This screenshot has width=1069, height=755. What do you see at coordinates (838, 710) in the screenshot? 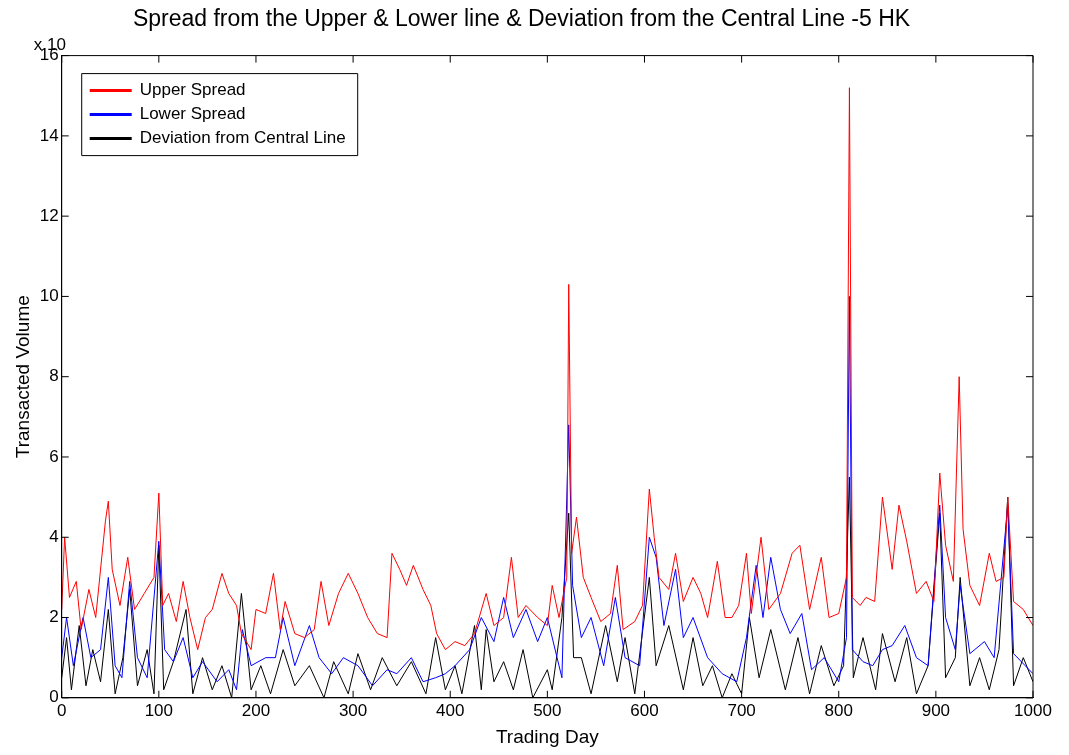
I see `x-tick-label: 800` at bounding box center [838, 710].